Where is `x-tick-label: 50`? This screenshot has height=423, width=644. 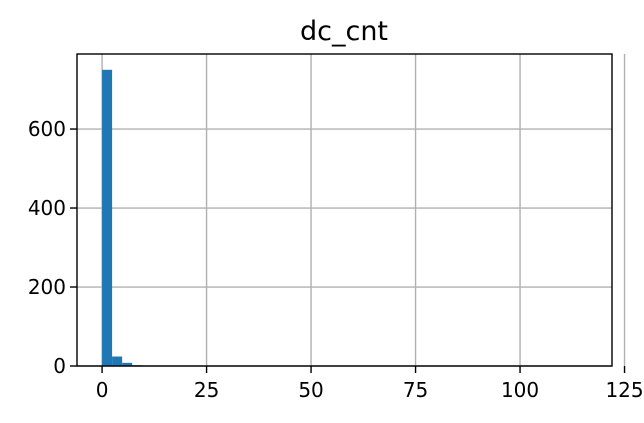 x-tick-label: 50 is located at coordinates (310, 390).